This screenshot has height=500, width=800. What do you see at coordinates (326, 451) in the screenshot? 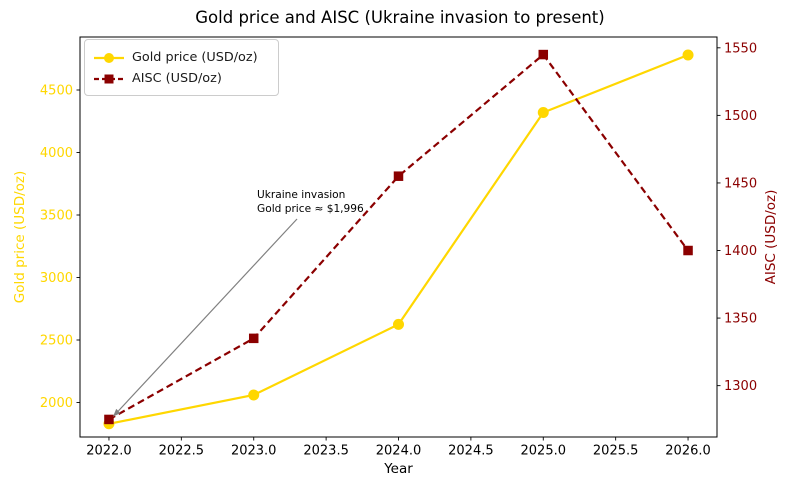
I see `x-tick-label: 2023.5` at bounding box center [326, 451].